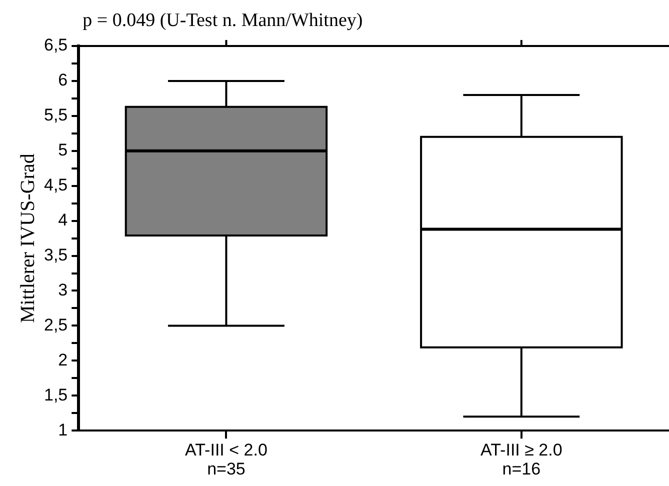  Describe the element at coordinates (28, 239) in the screenshot. I see `y-axis-title: Mittlerer IVUS-Grad` at that location.